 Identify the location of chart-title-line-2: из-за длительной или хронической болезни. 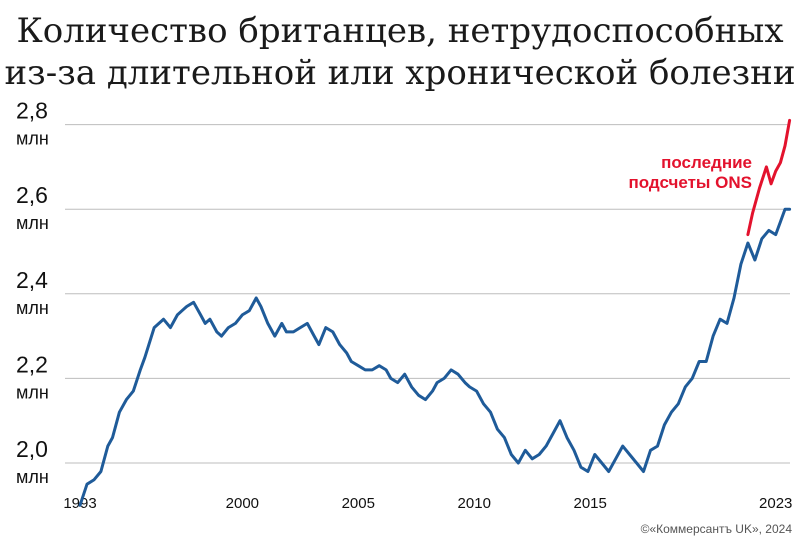
(400, 73).